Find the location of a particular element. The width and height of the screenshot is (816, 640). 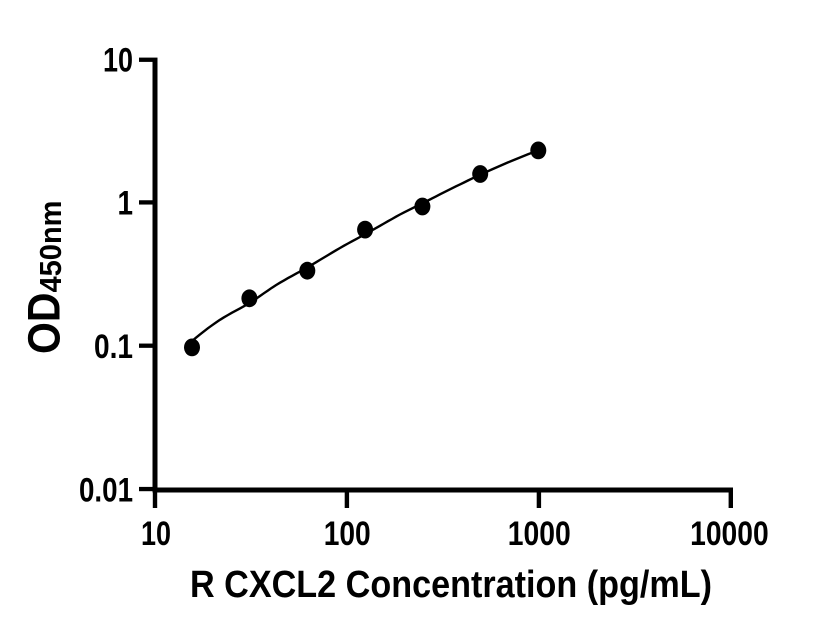

svg-text: 10000 is located at coordinates (729, 534).